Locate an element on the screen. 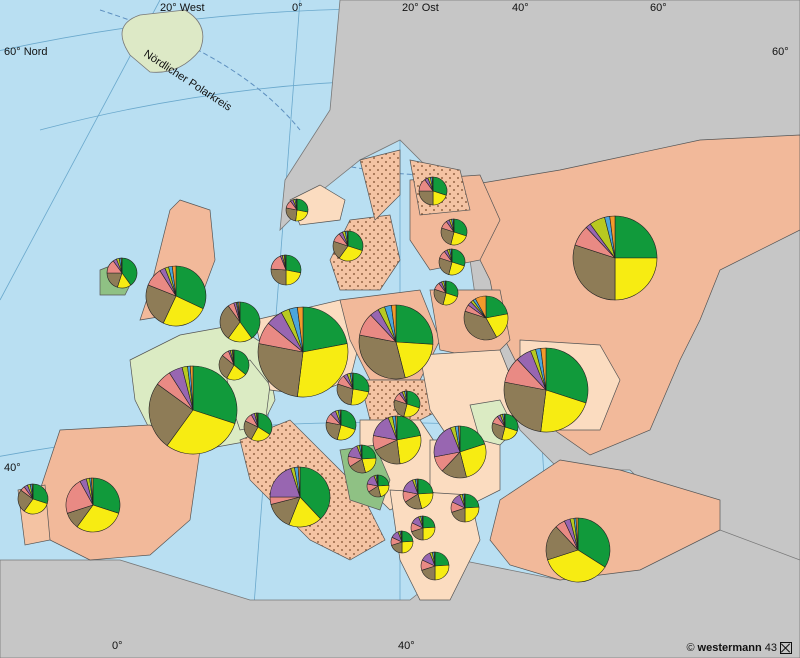 The height and width of the screenshot is (658, 800). lat-label-60-left: 60° Nord is located at coordinates (26, 52).